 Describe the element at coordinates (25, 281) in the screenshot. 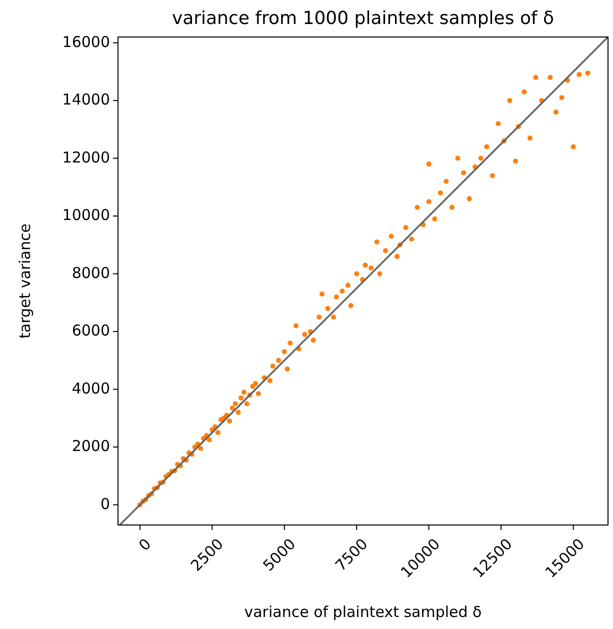

I see `y-axis-title: target variance` at that location.